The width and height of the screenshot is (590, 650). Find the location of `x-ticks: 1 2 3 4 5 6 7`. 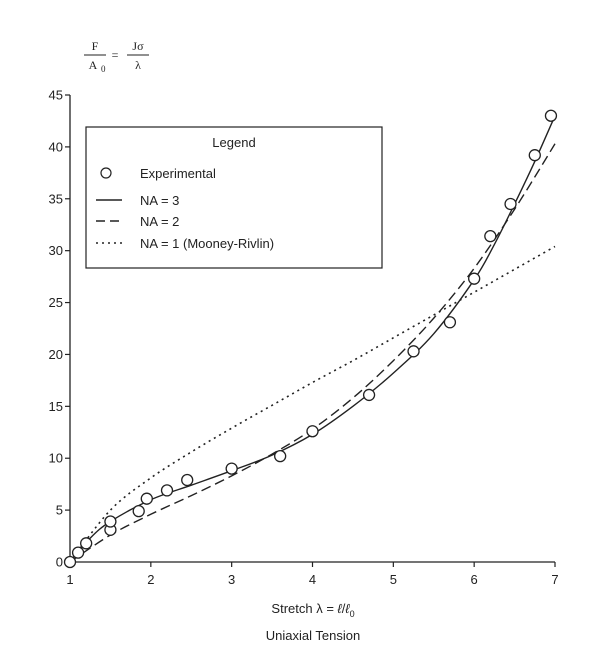

x-ticks: 1 2 3 4 5 6 7 is located at coordinates (312, 574).